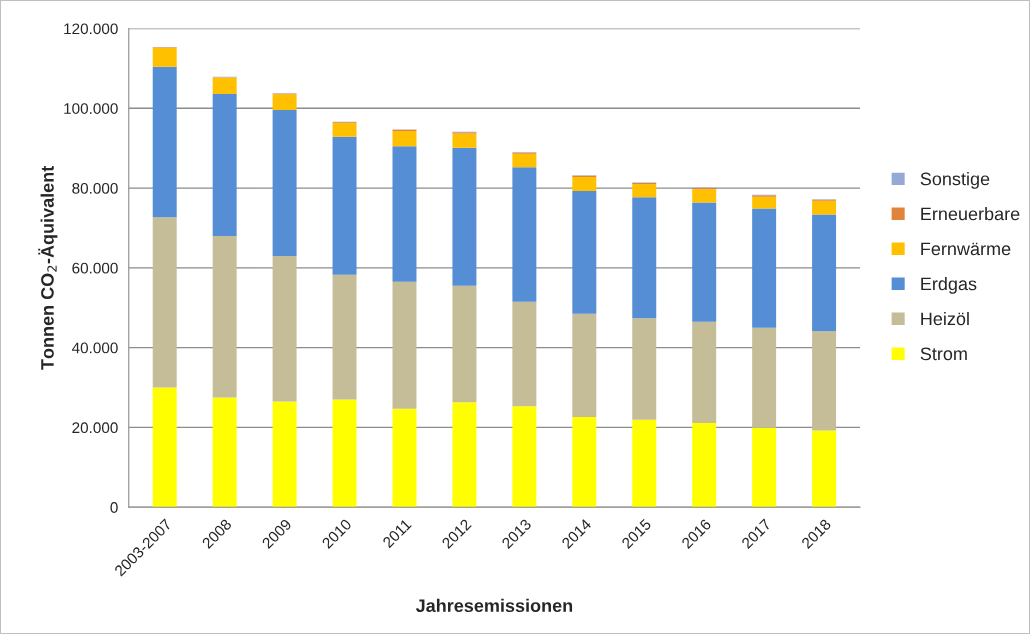  Describe the element at coordinates (494, 605) in the screenshot. I see `x-axis-title: Jahresemissionen` at that location.